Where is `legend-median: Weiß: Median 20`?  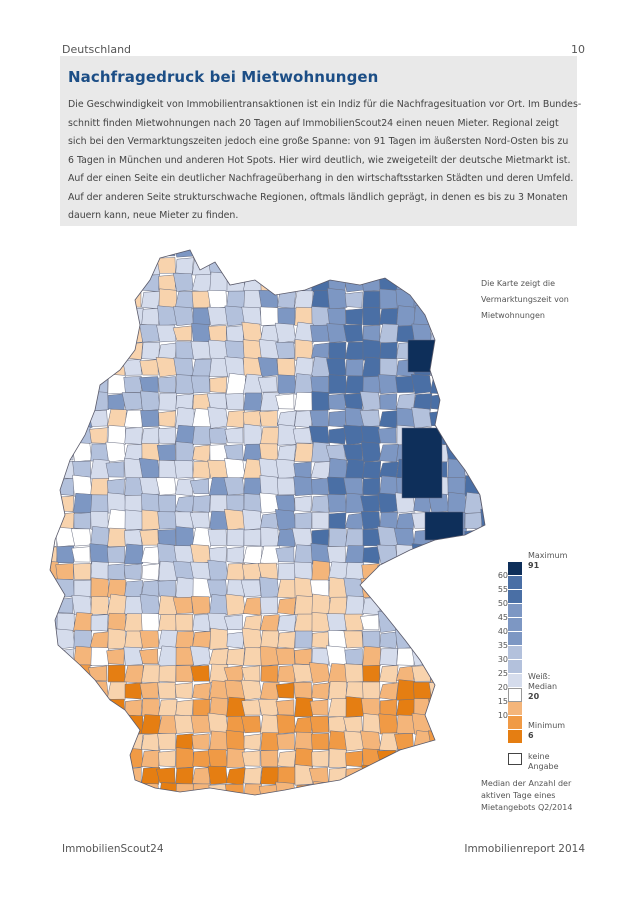
legend-median: Weiß: Median 20 is located at coordinates (542, 687).